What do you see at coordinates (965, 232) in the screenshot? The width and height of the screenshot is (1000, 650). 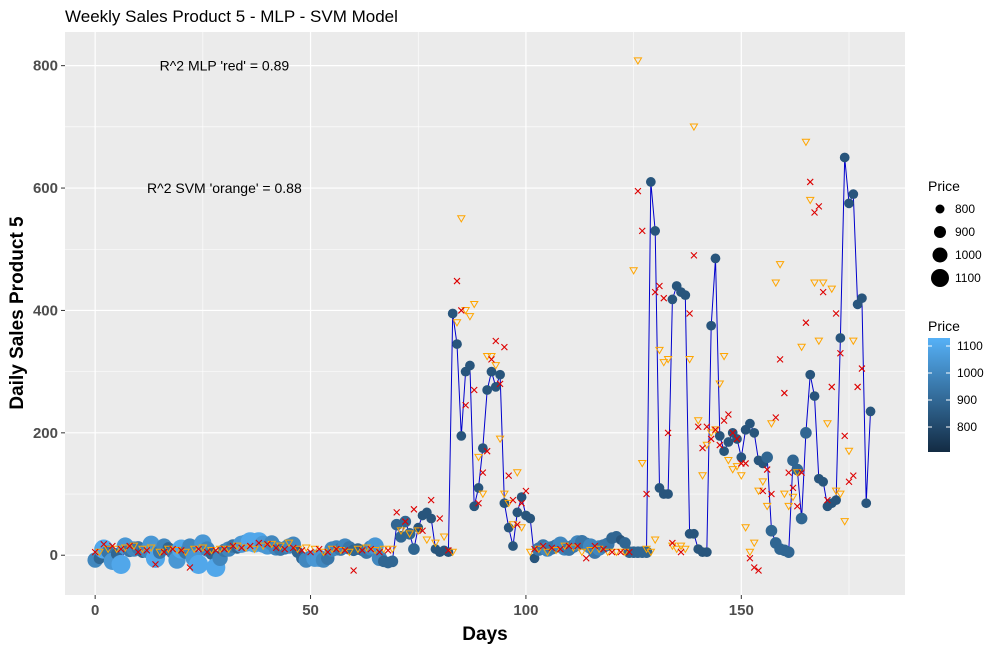 I see `size-legend-label-900: 900` at bounding box center [965, 232].